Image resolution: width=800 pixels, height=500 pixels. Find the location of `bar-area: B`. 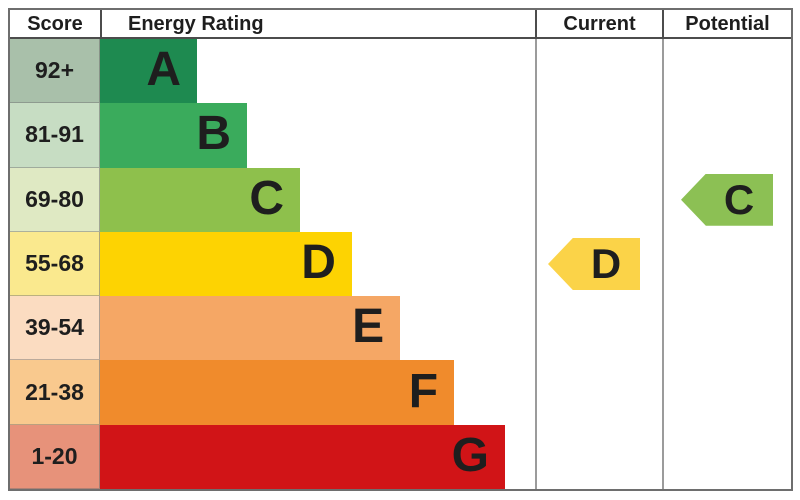

bar-area: B is located at coordinates (317, 135).